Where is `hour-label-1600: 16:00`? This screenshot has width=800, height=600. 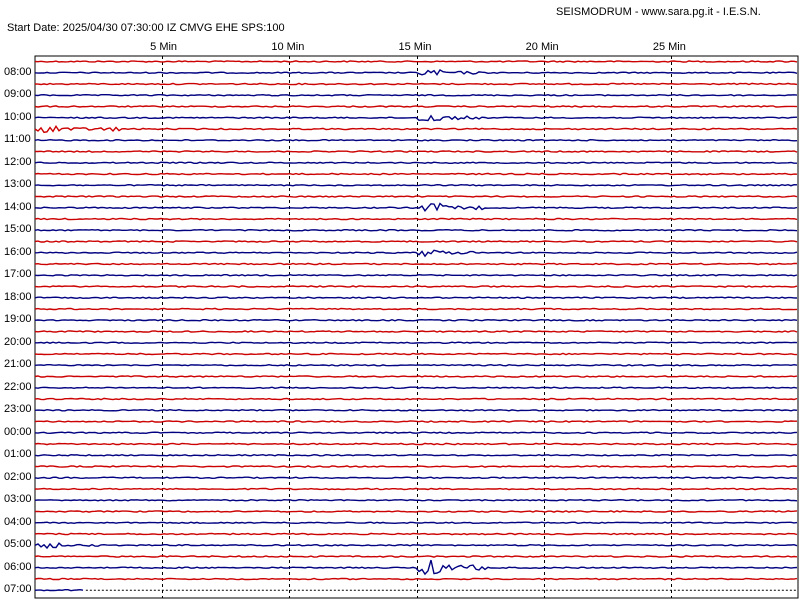 hour-label-1600: 16:00 is located at coordinates (18, 251).